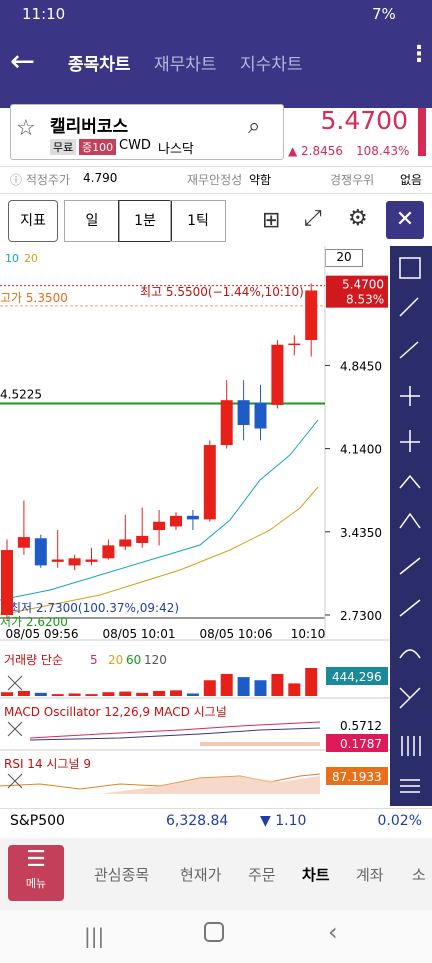  I want to click on back-nav: ‹, so click(333, 932).